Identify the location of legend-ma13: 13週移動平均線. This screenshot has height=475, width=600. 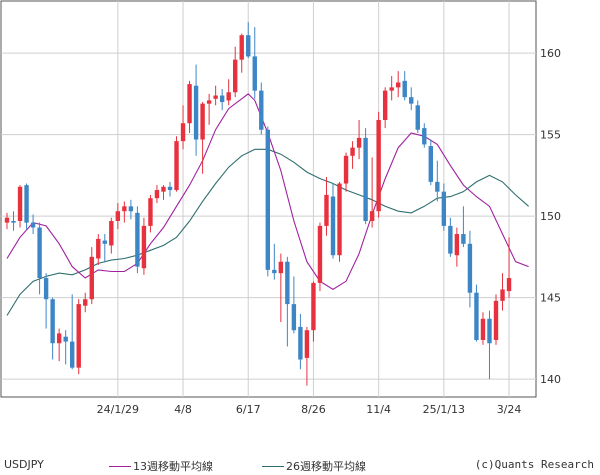
(161, 466).